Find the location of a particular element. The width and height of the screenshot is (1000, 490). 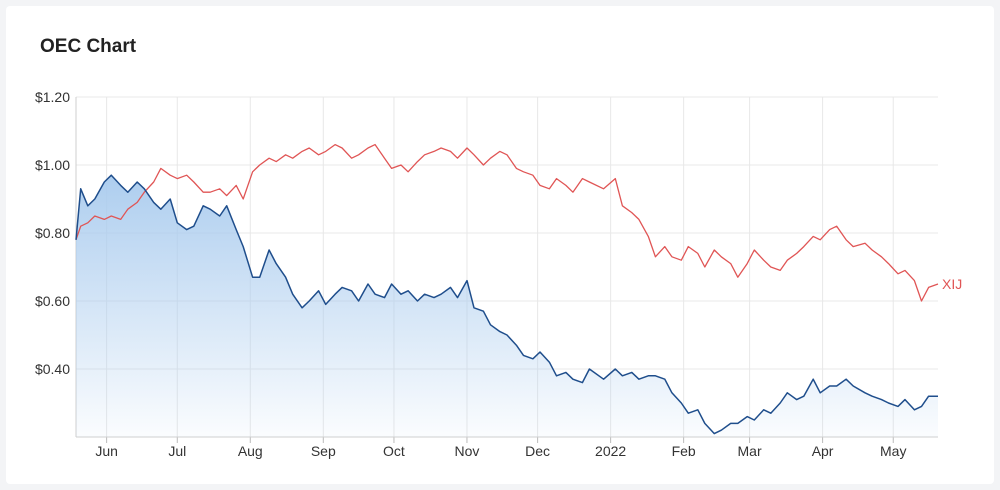

y-tick-label: $0.40 is located at coordinates (52, 369).